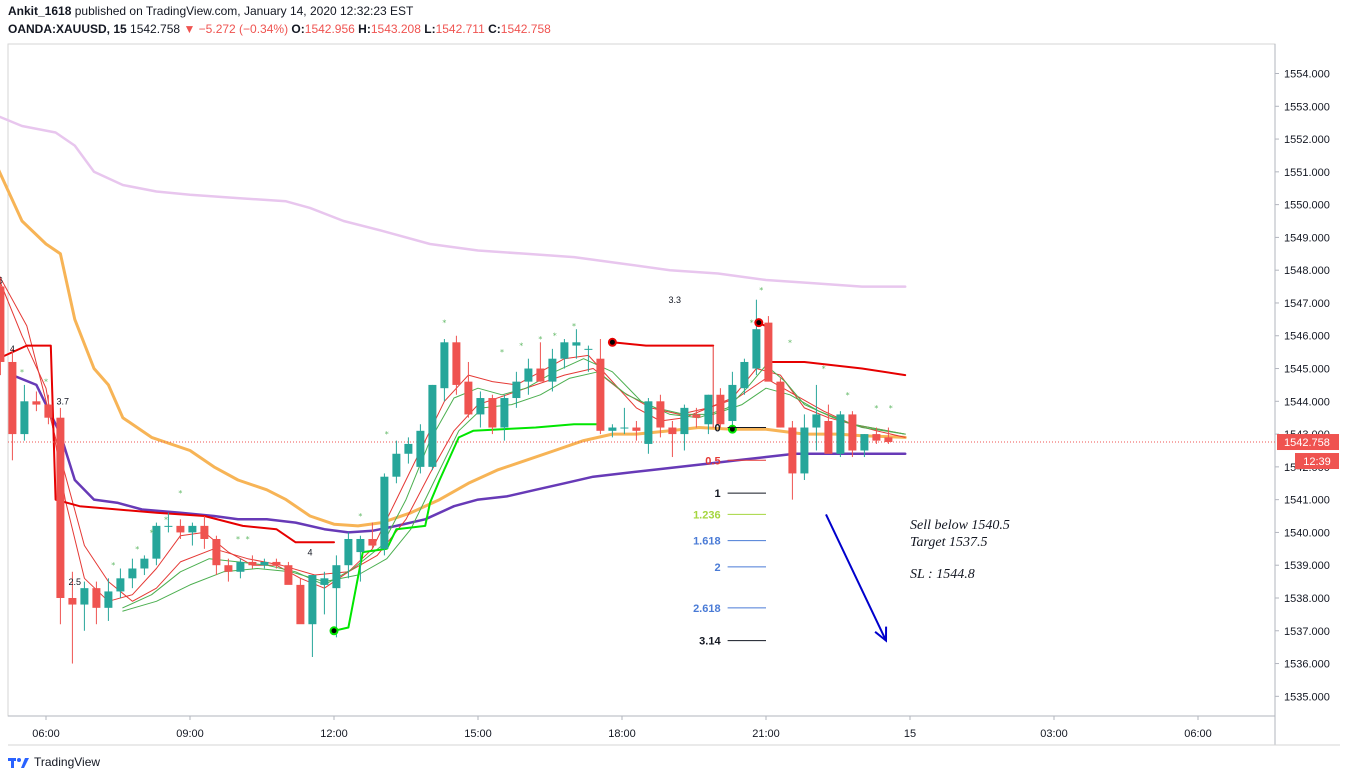 The height and width of the screenshot is (782, 1348). What do you see at coordinates (1307, 697) in the screenshot?
I see `y-tick-label: 1535.000` at bounding box center [1307, 697].